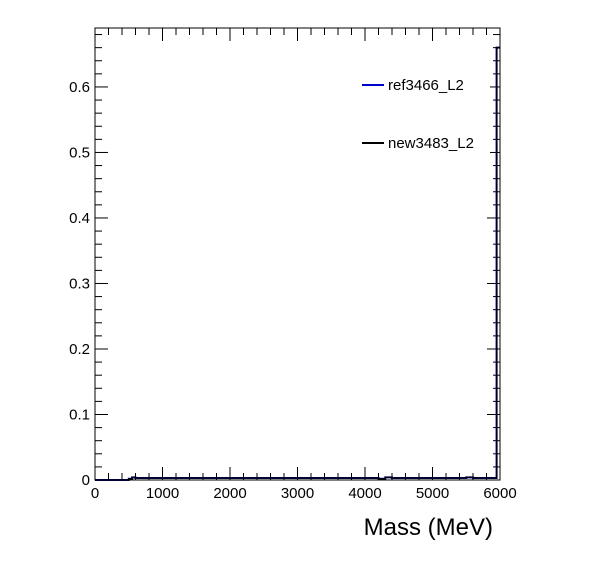  Describe the element at coordinates (79, 283) in the screenshot. I see `y-tick-label: 0.3` at that location.